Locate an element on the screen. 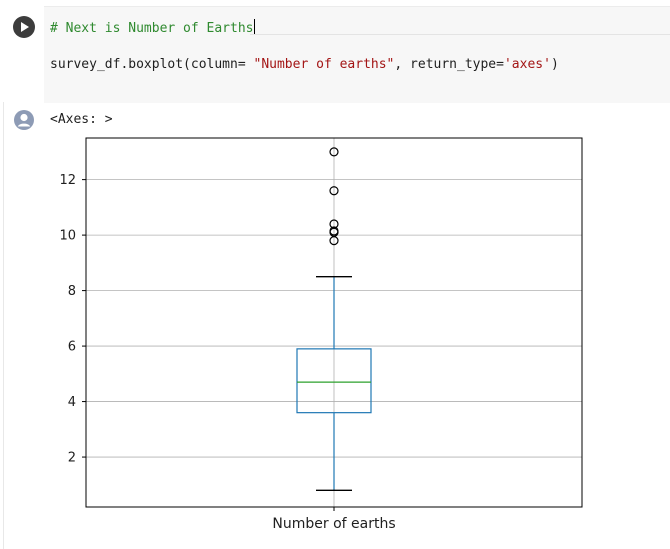 The width and height of the screenshot is (670, 549). output-avatar-icon is located at coordinates (24, 120).